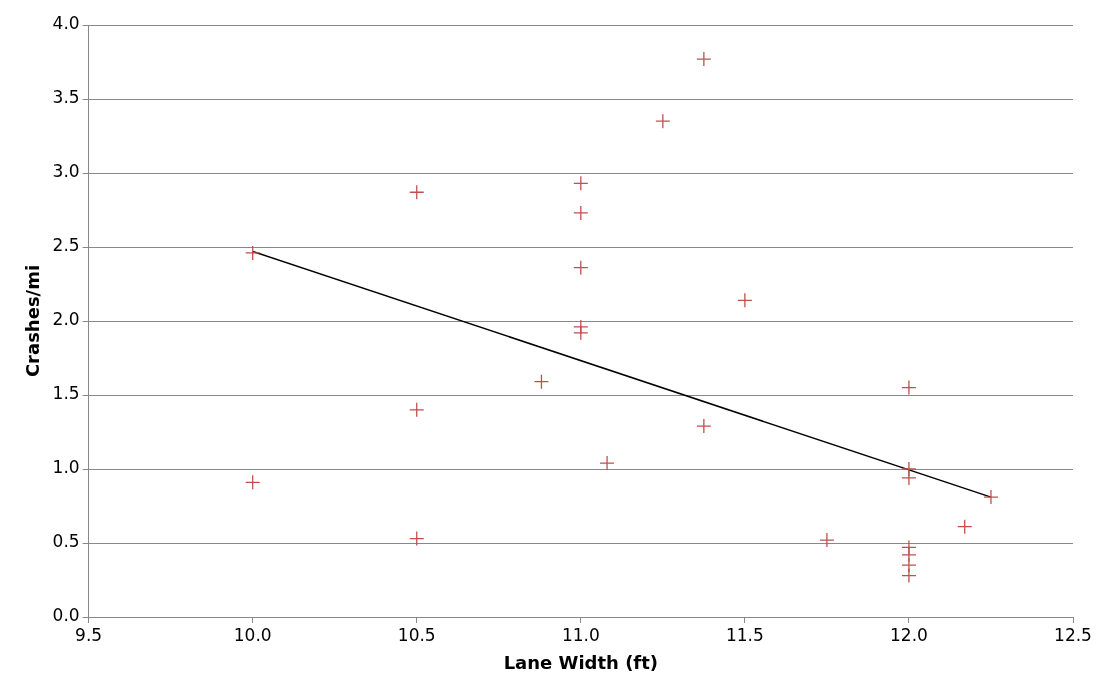 The height and width of the screenshot is (694, 1113). I want to click on x-tick-label: 10.5, so click(416, 634).